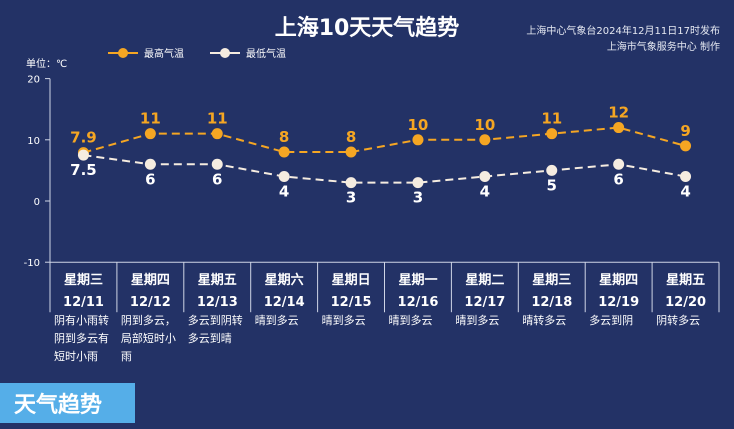 The image size is (734, 429). What do you see at coordinates (618, 113) in the screenshot?
I see `data-label: 12` at bounding box center [618, 113].